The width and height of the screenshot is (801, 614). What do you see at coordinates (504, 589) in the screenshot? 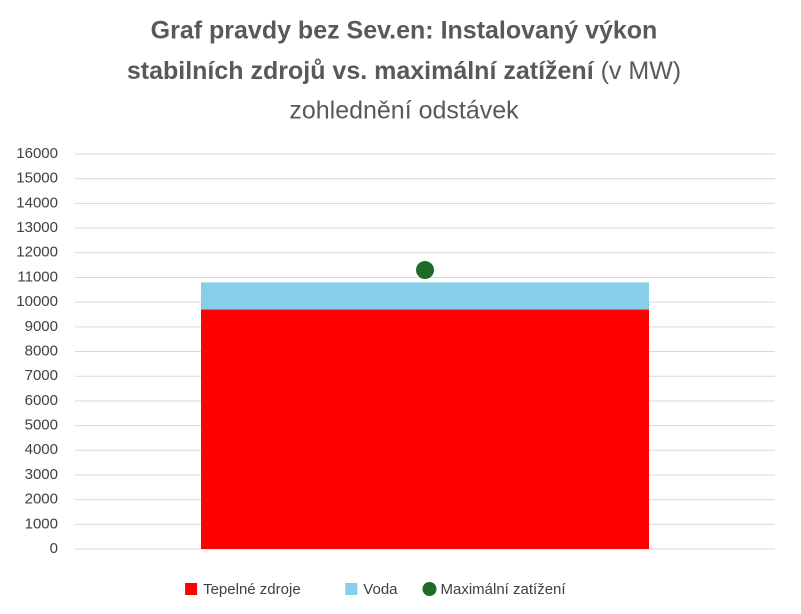
I see `legend-label: Maximální zatížení` at bounding box center [504, 589].